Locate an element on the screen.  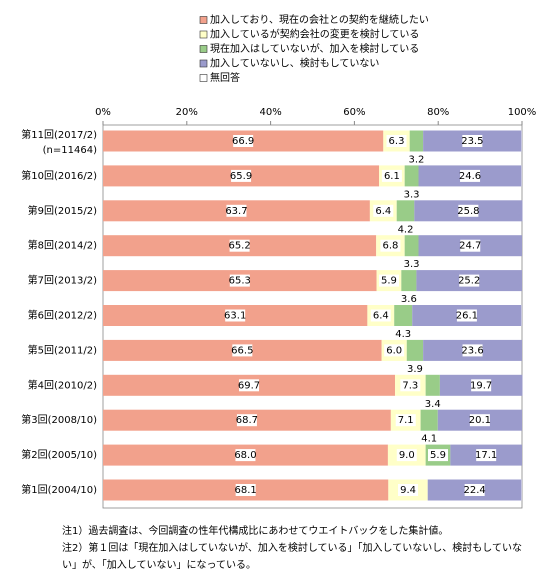
y-tick-label: 第4回(2010/2) is located at coordinates (62, 384).